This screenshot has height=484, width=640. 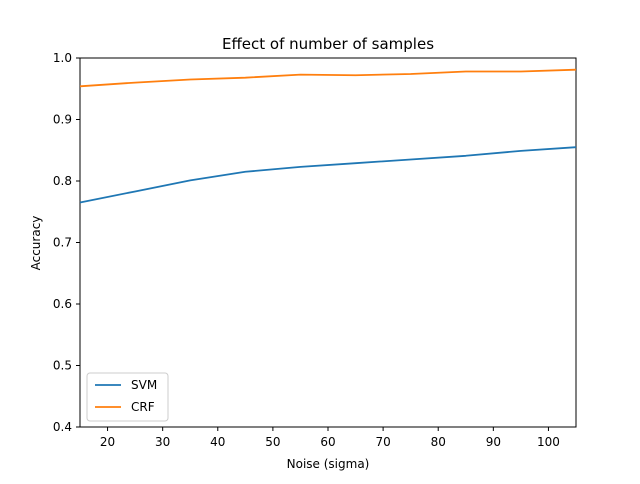 I want to click on x-tick-label: 70, so click(x=382, y=442).